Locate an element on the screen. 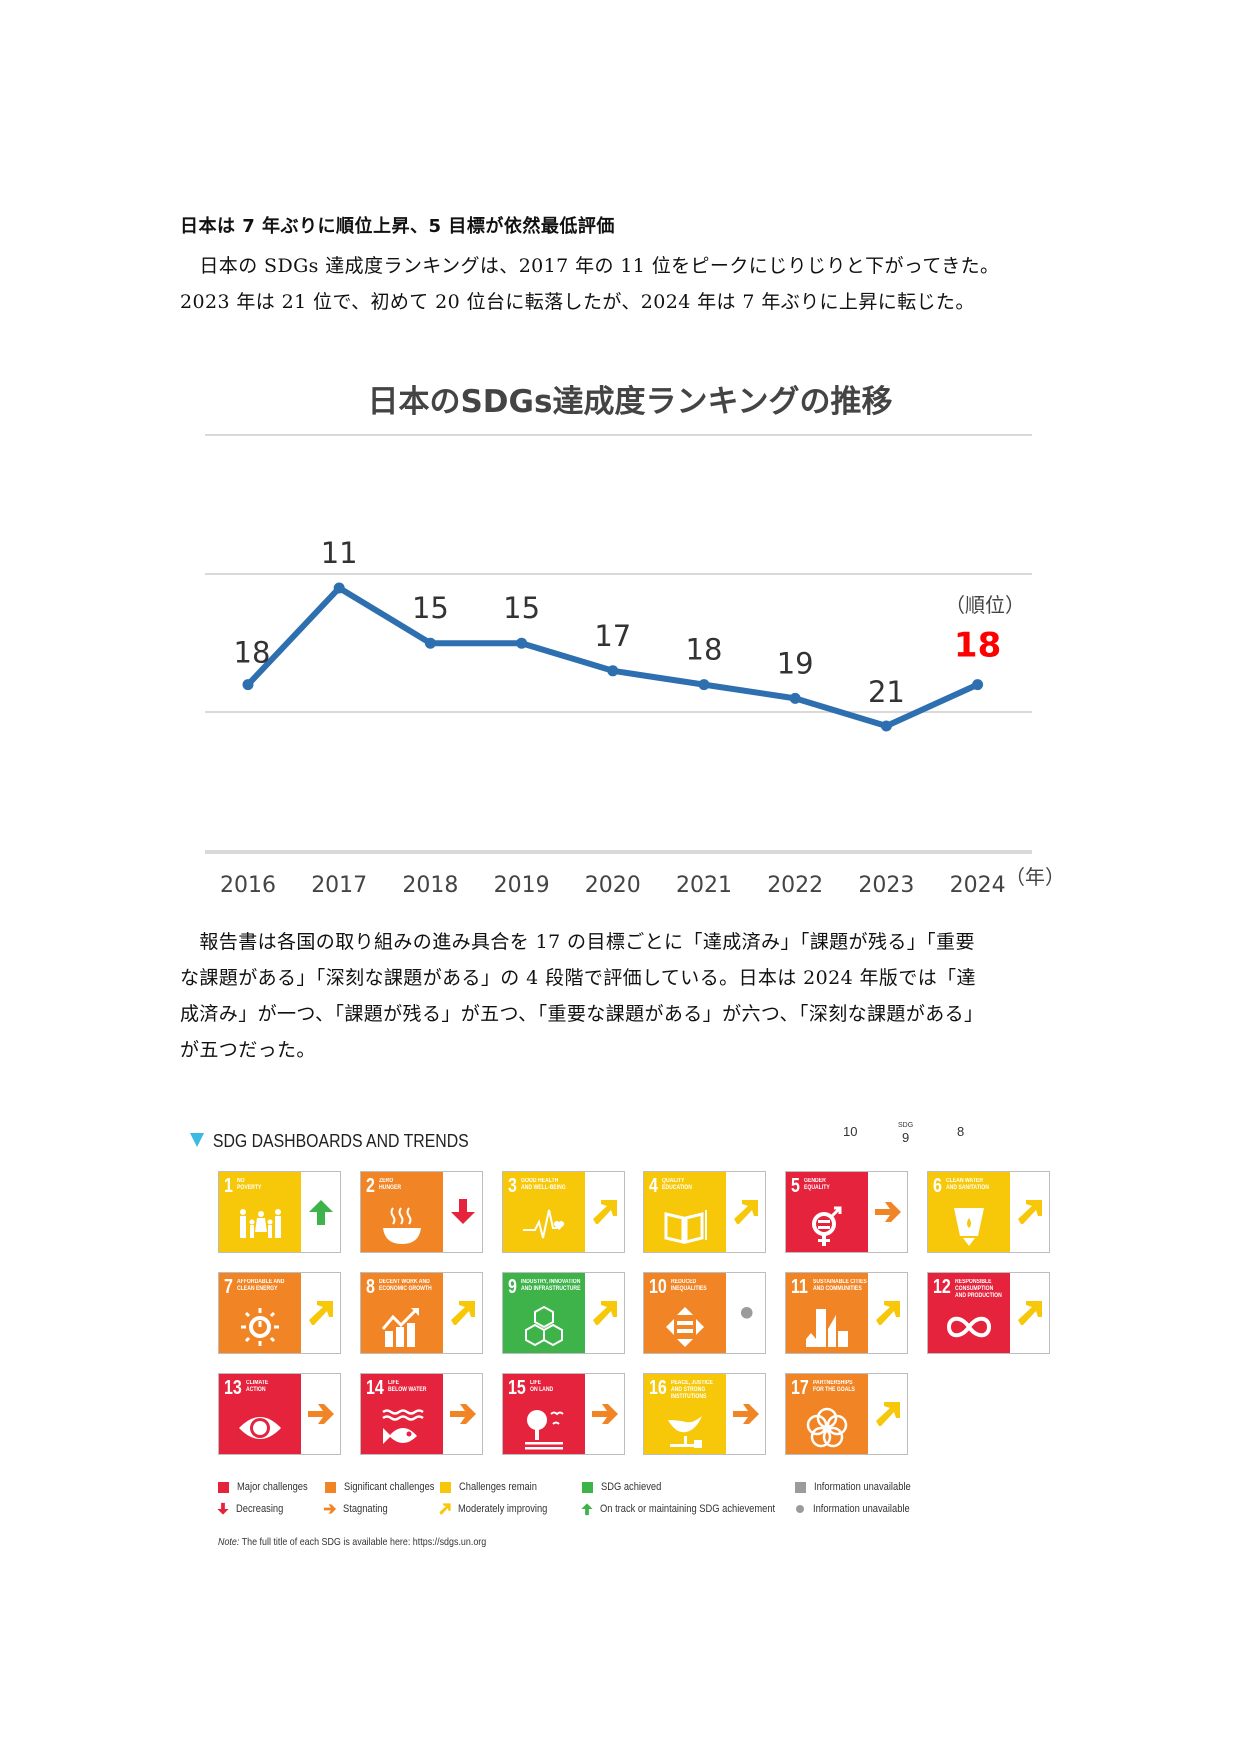  sdg-tile-4: 4 QUALITY EDUCATION is located at coordinates (705, 1212).